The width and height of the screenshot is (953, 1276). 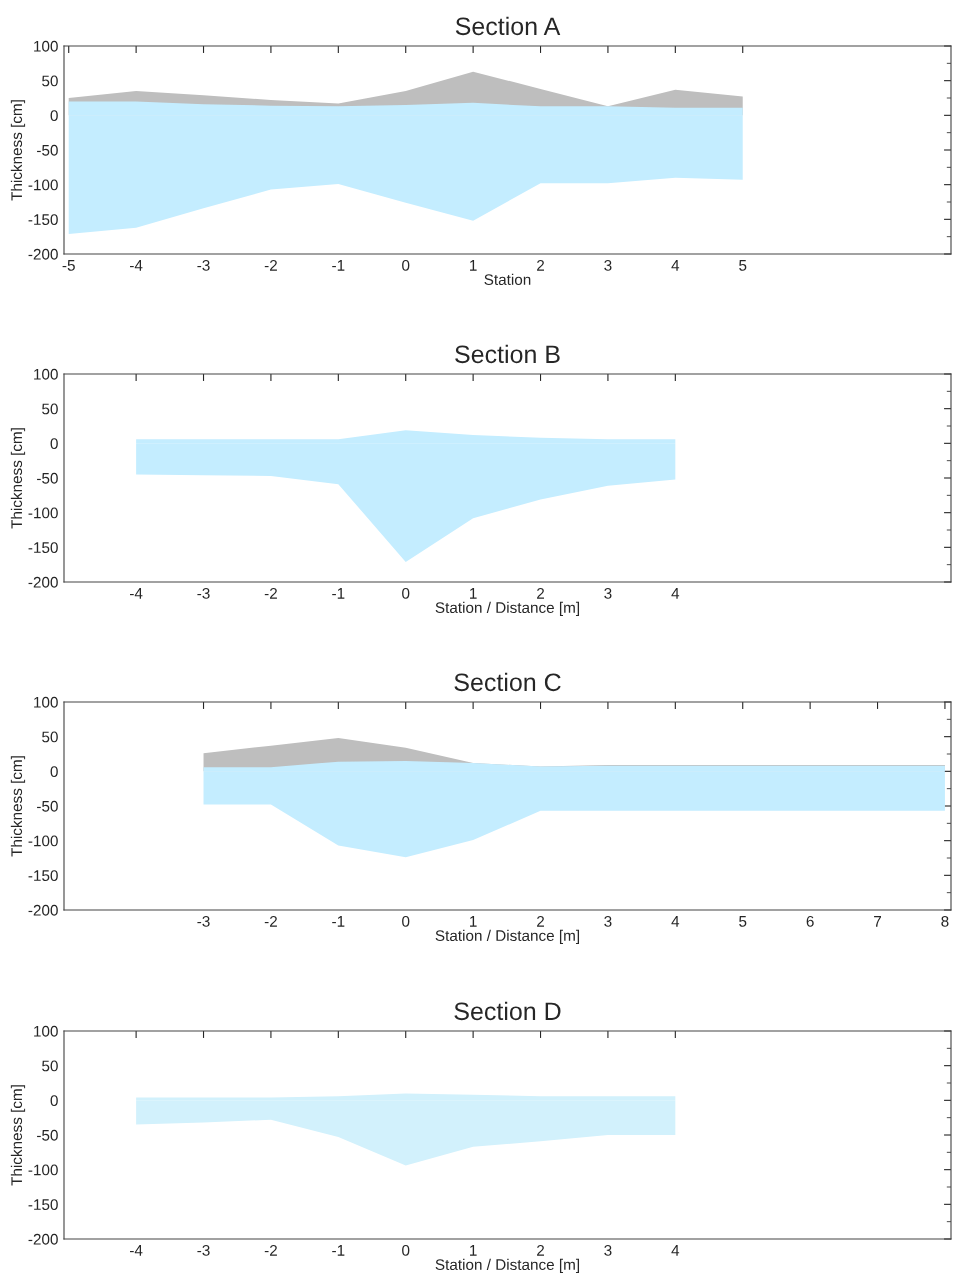 What do you see at coordinates (507, 354) in the screenshot?
I see `chart-title: Section B` at bounding box center [507, 354].